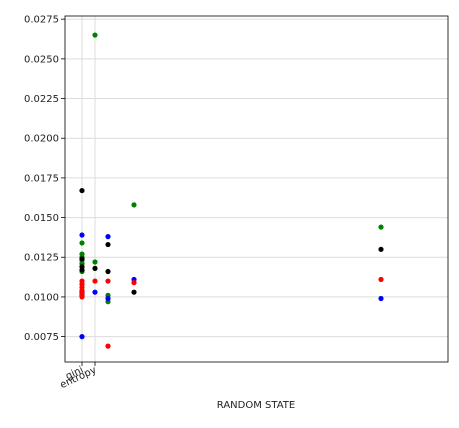 This screenshot has height=428, width=459. I want to click on y-tick-label: 0.0275, so click(41, 20).